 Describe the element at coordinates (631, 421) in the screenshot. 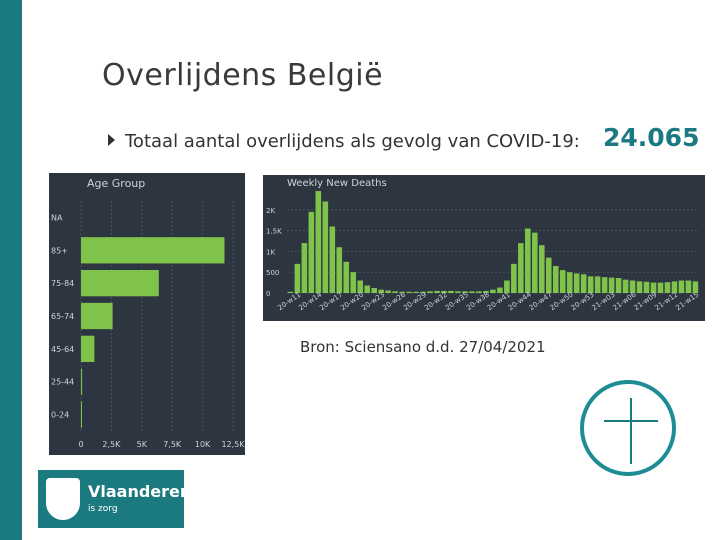

I see `cross-bar` at that location.